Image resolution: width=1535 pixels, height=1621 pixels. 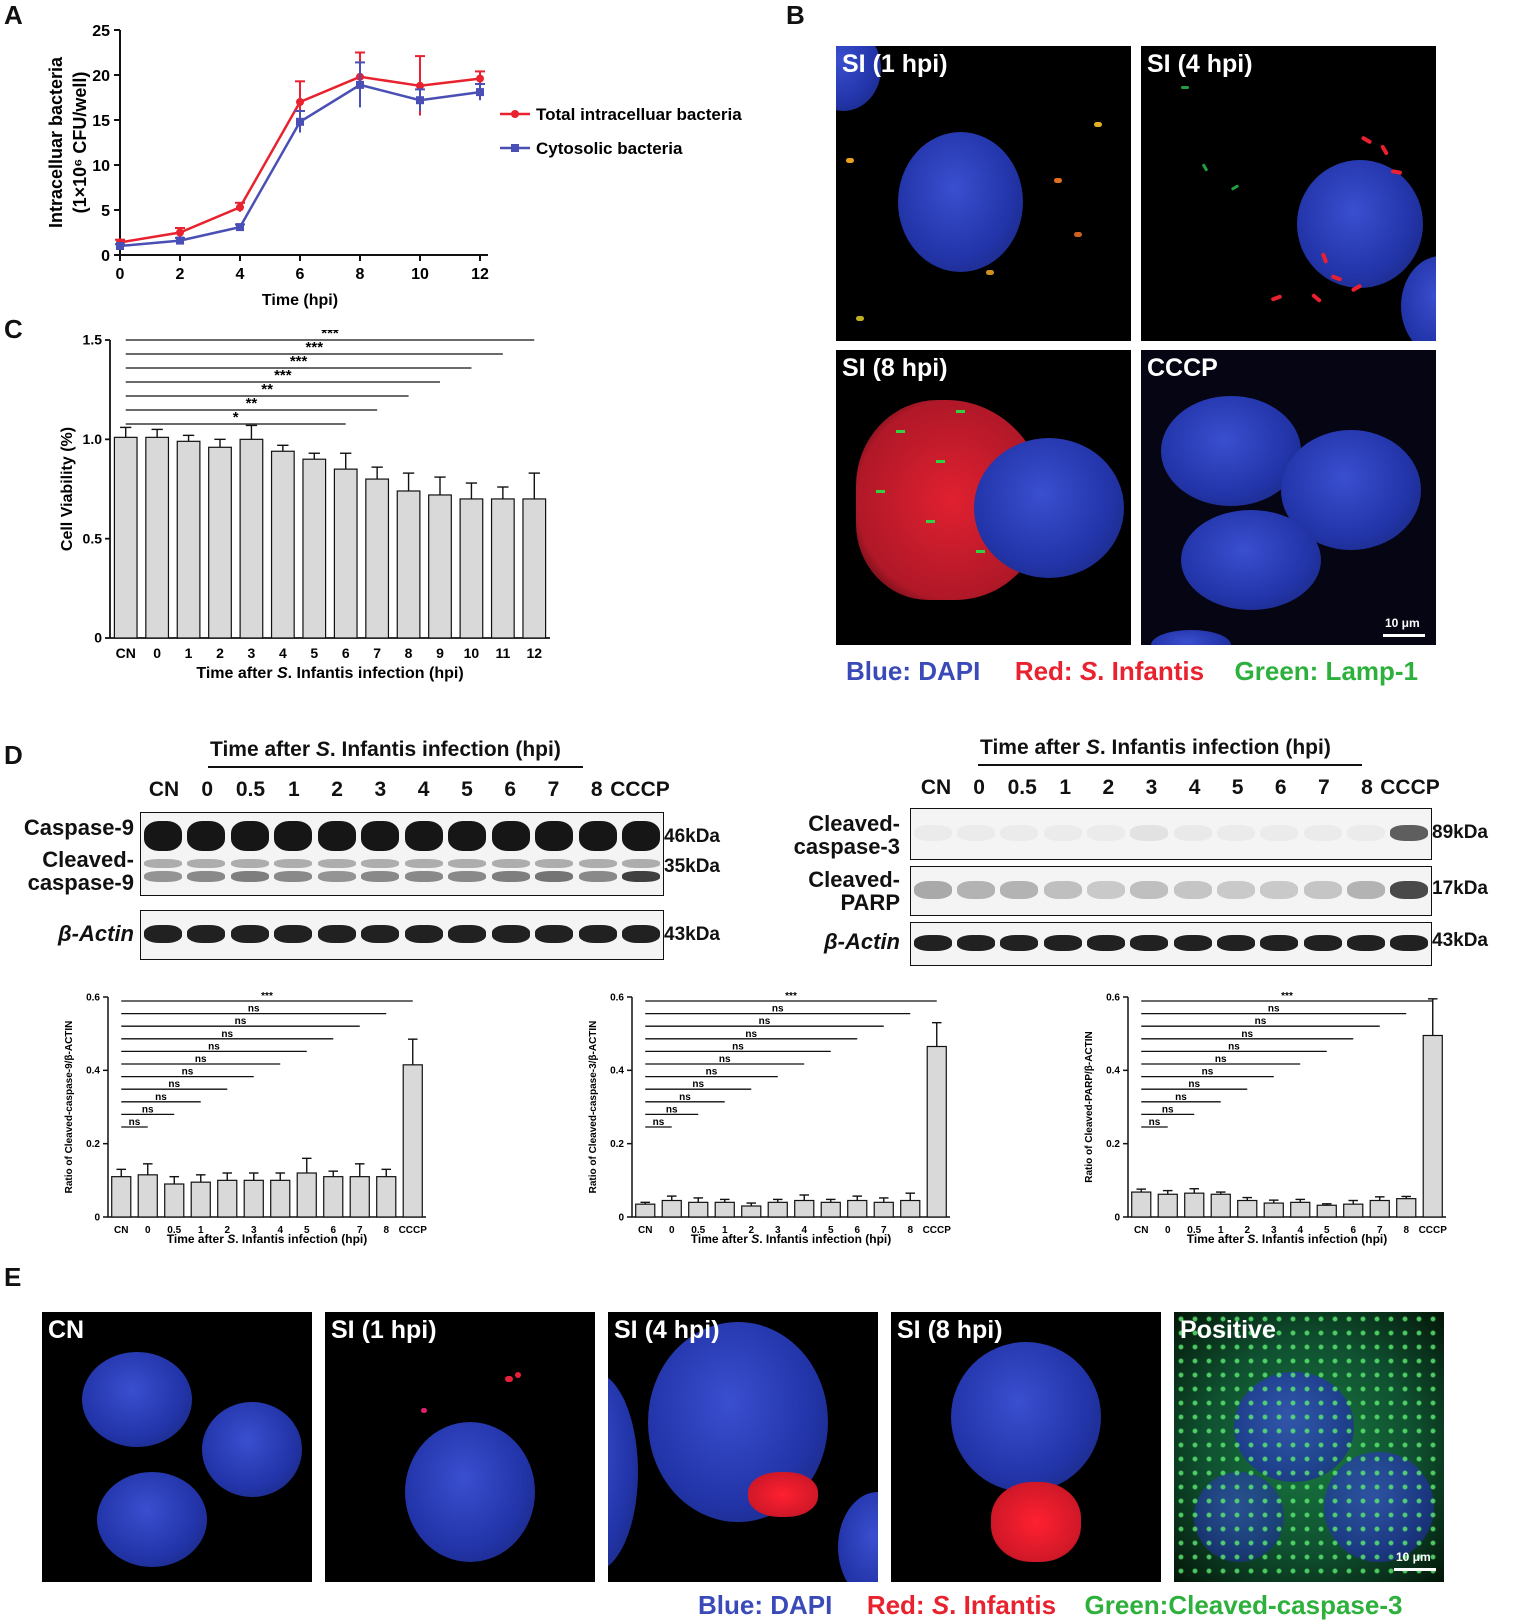 What do you see at coordinates (854, 891) in the screenshot?
I see `row-label-cleaved-parp: Cleaved- PARP` at bounding box center [854, 891].